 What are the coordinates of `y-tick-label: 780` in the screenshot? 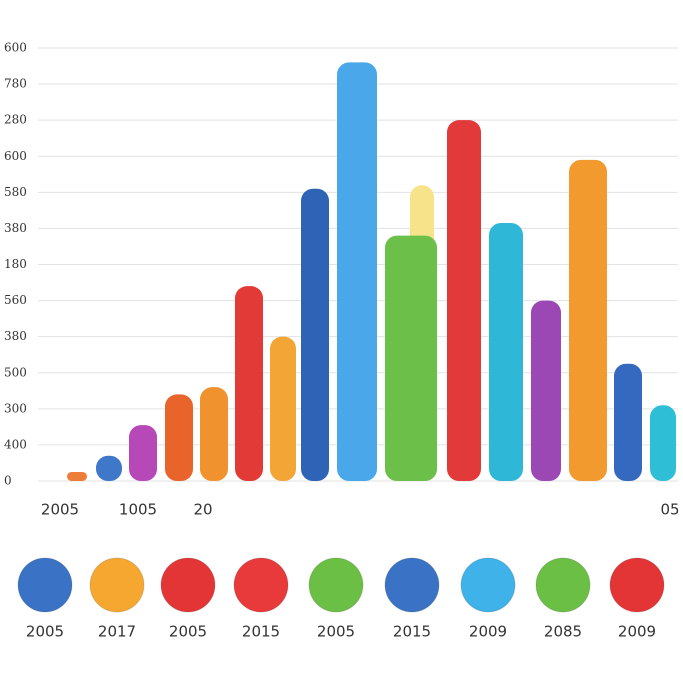 It's located at (15, 84).